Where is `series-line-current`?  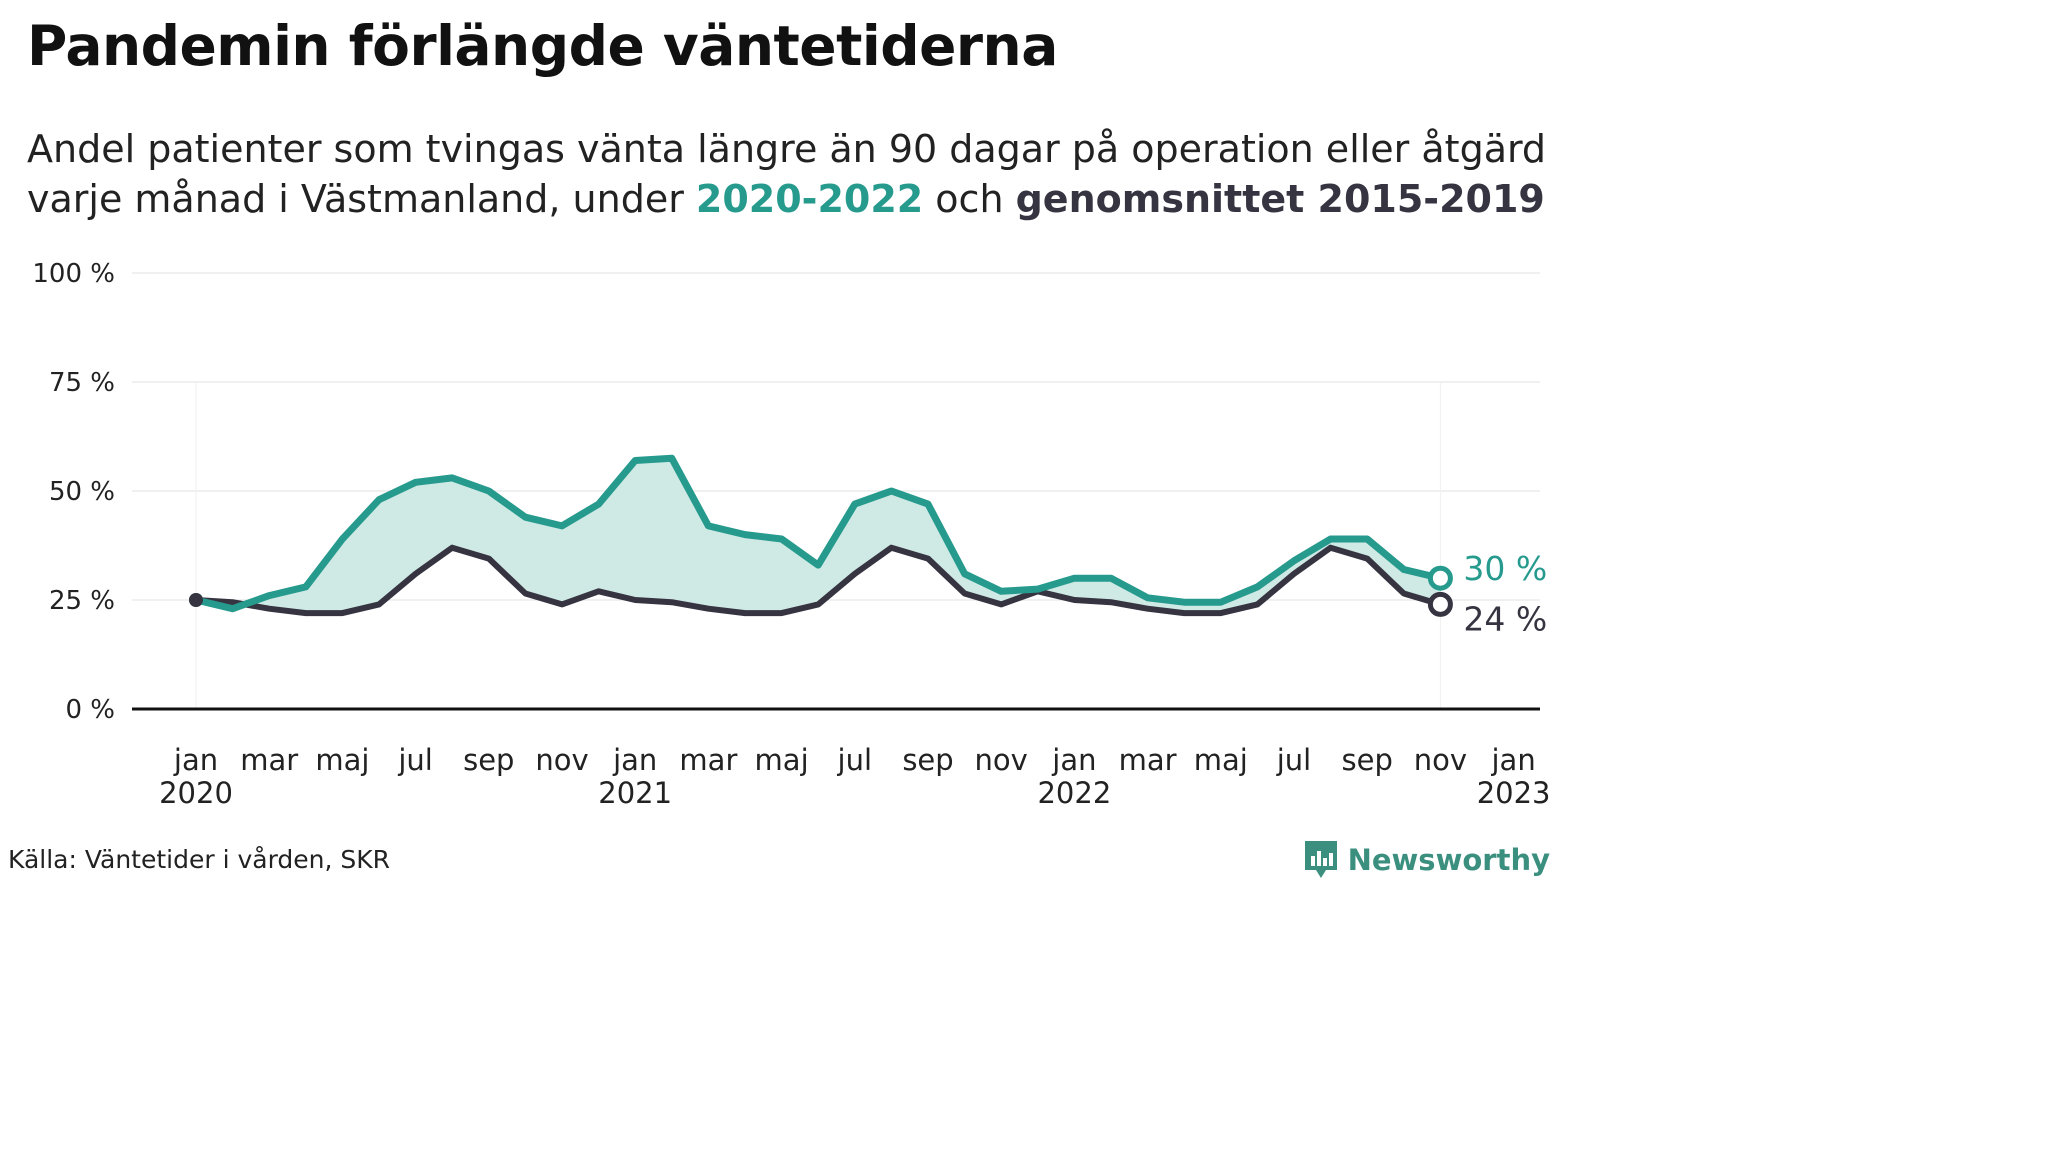 series-line-current is located at coordinates (818, 533).